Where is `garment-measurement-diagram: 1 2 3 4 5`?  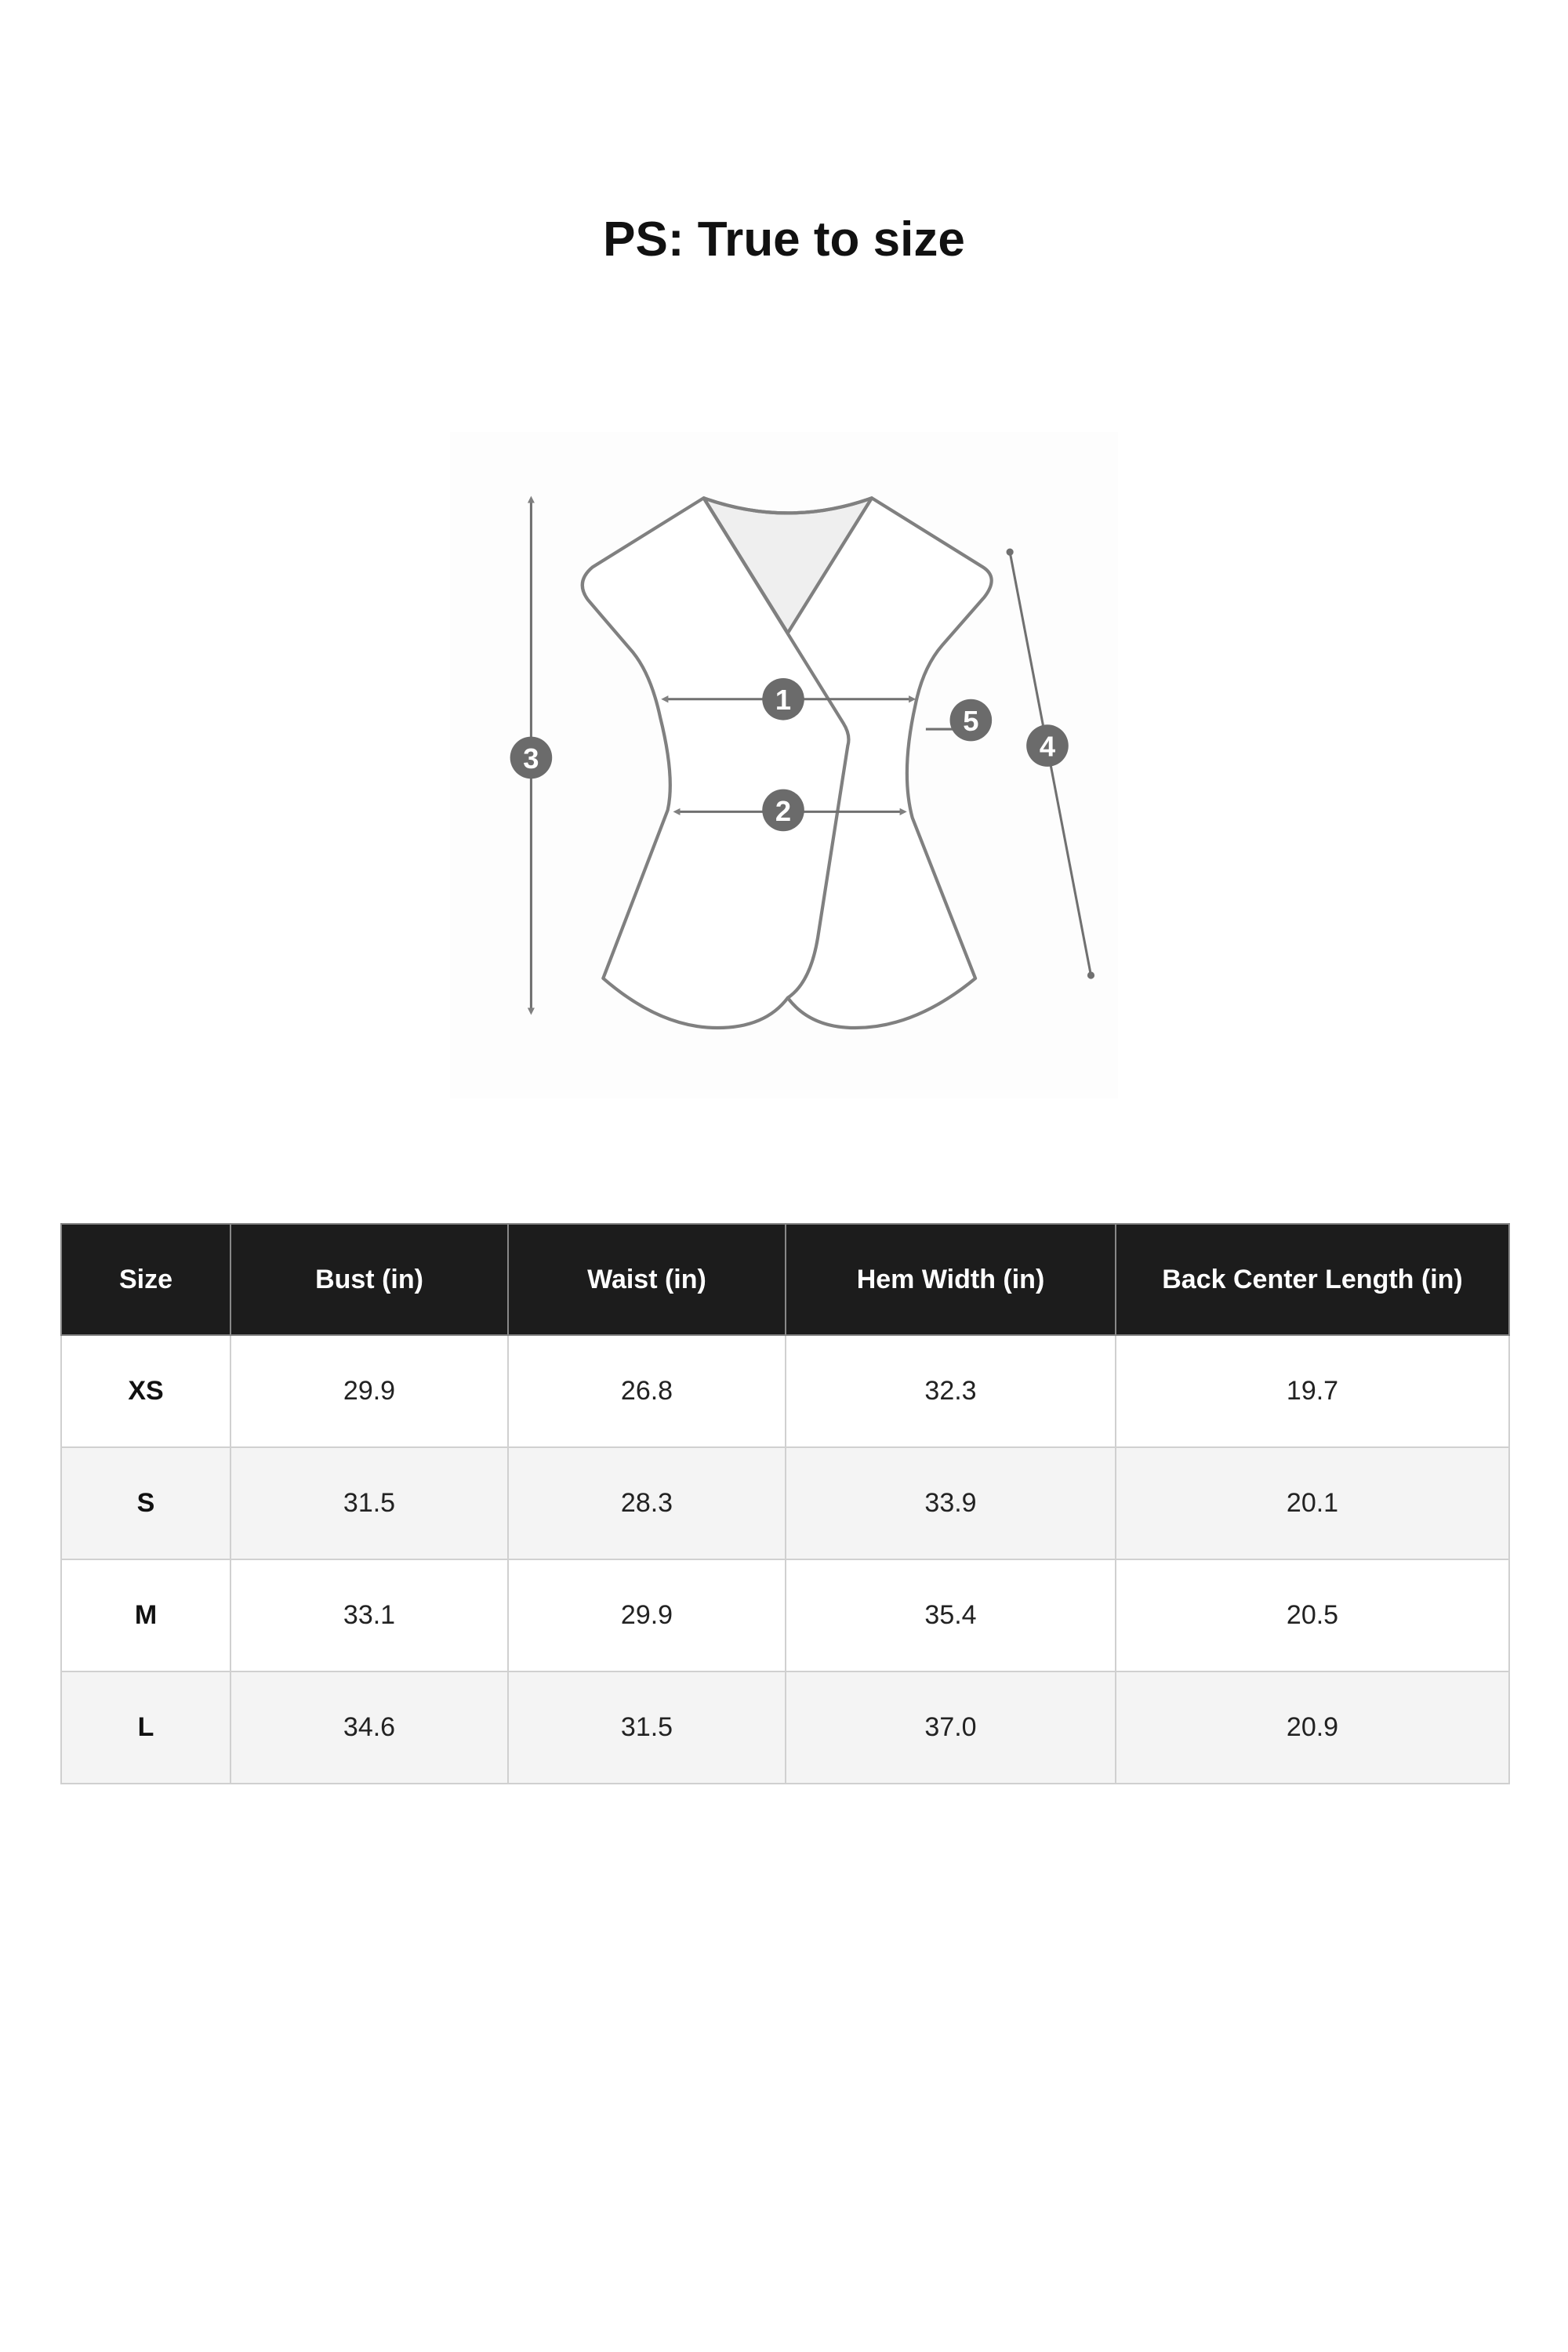
garment-measurement-diagram: 1 2 3 4 5 is located at coordinates (784, 765).